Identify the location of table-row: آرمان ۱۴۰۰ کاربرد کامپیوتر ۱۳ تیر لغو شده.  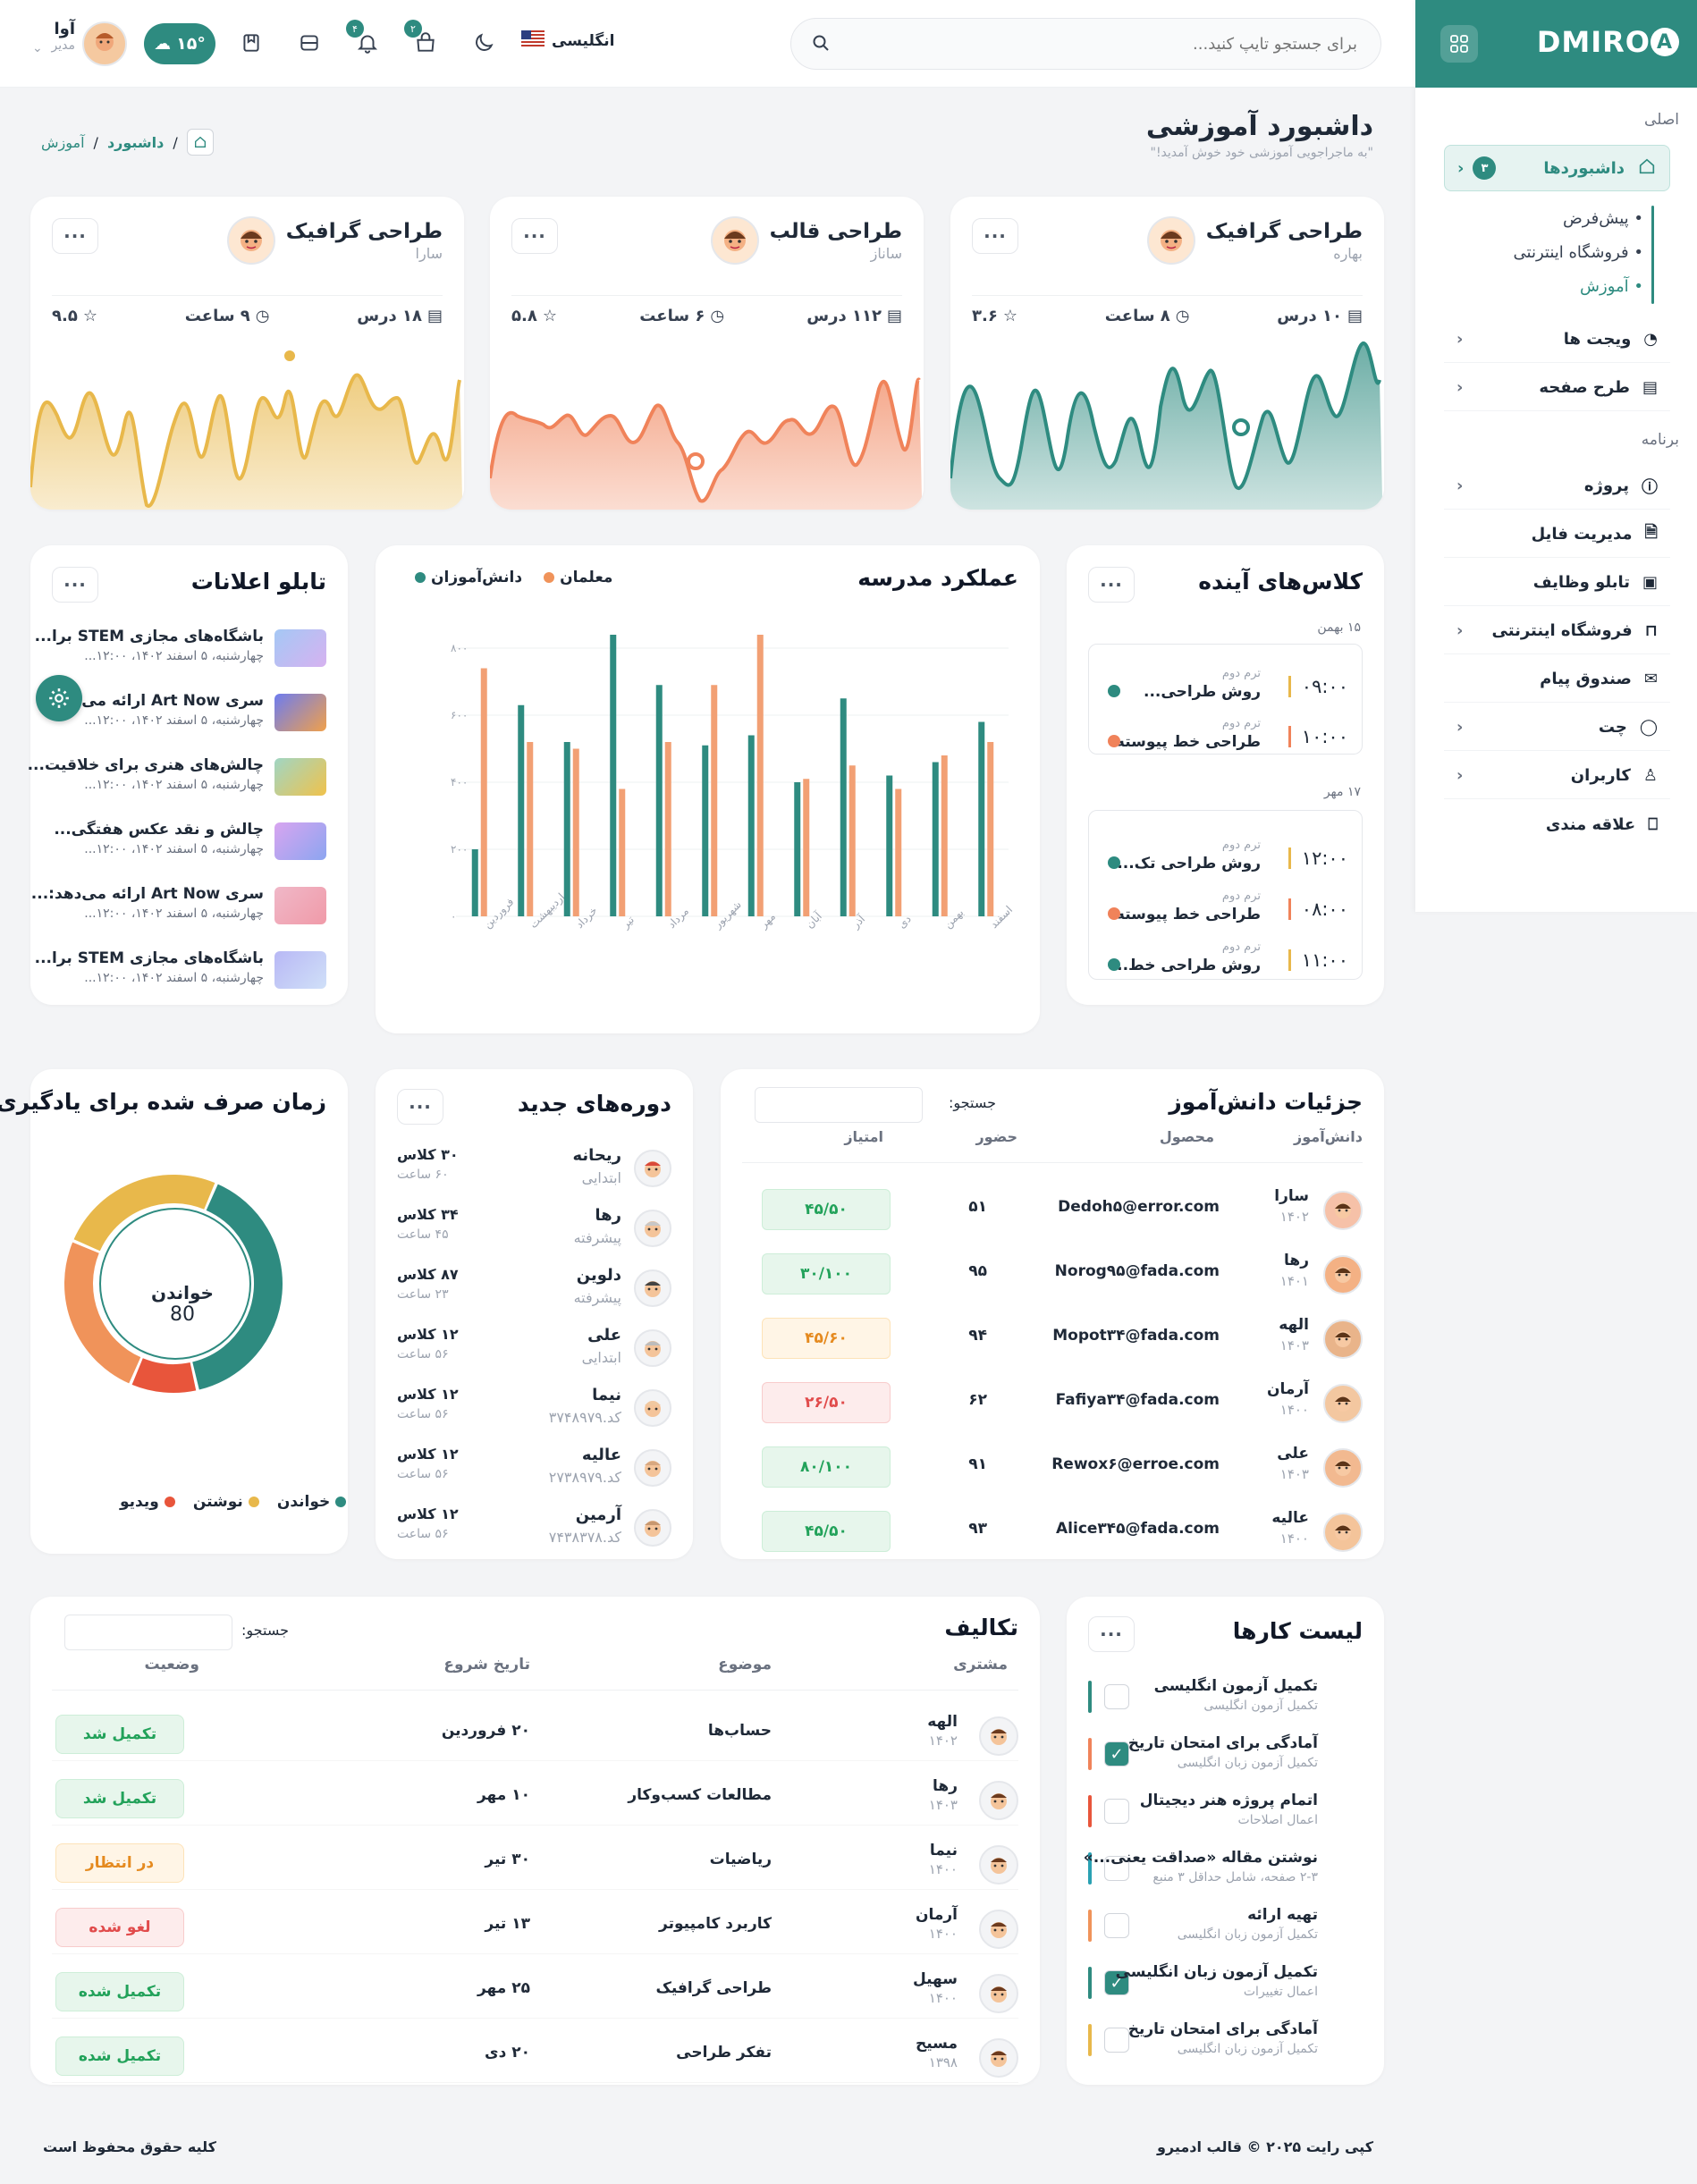
(535, 1928).